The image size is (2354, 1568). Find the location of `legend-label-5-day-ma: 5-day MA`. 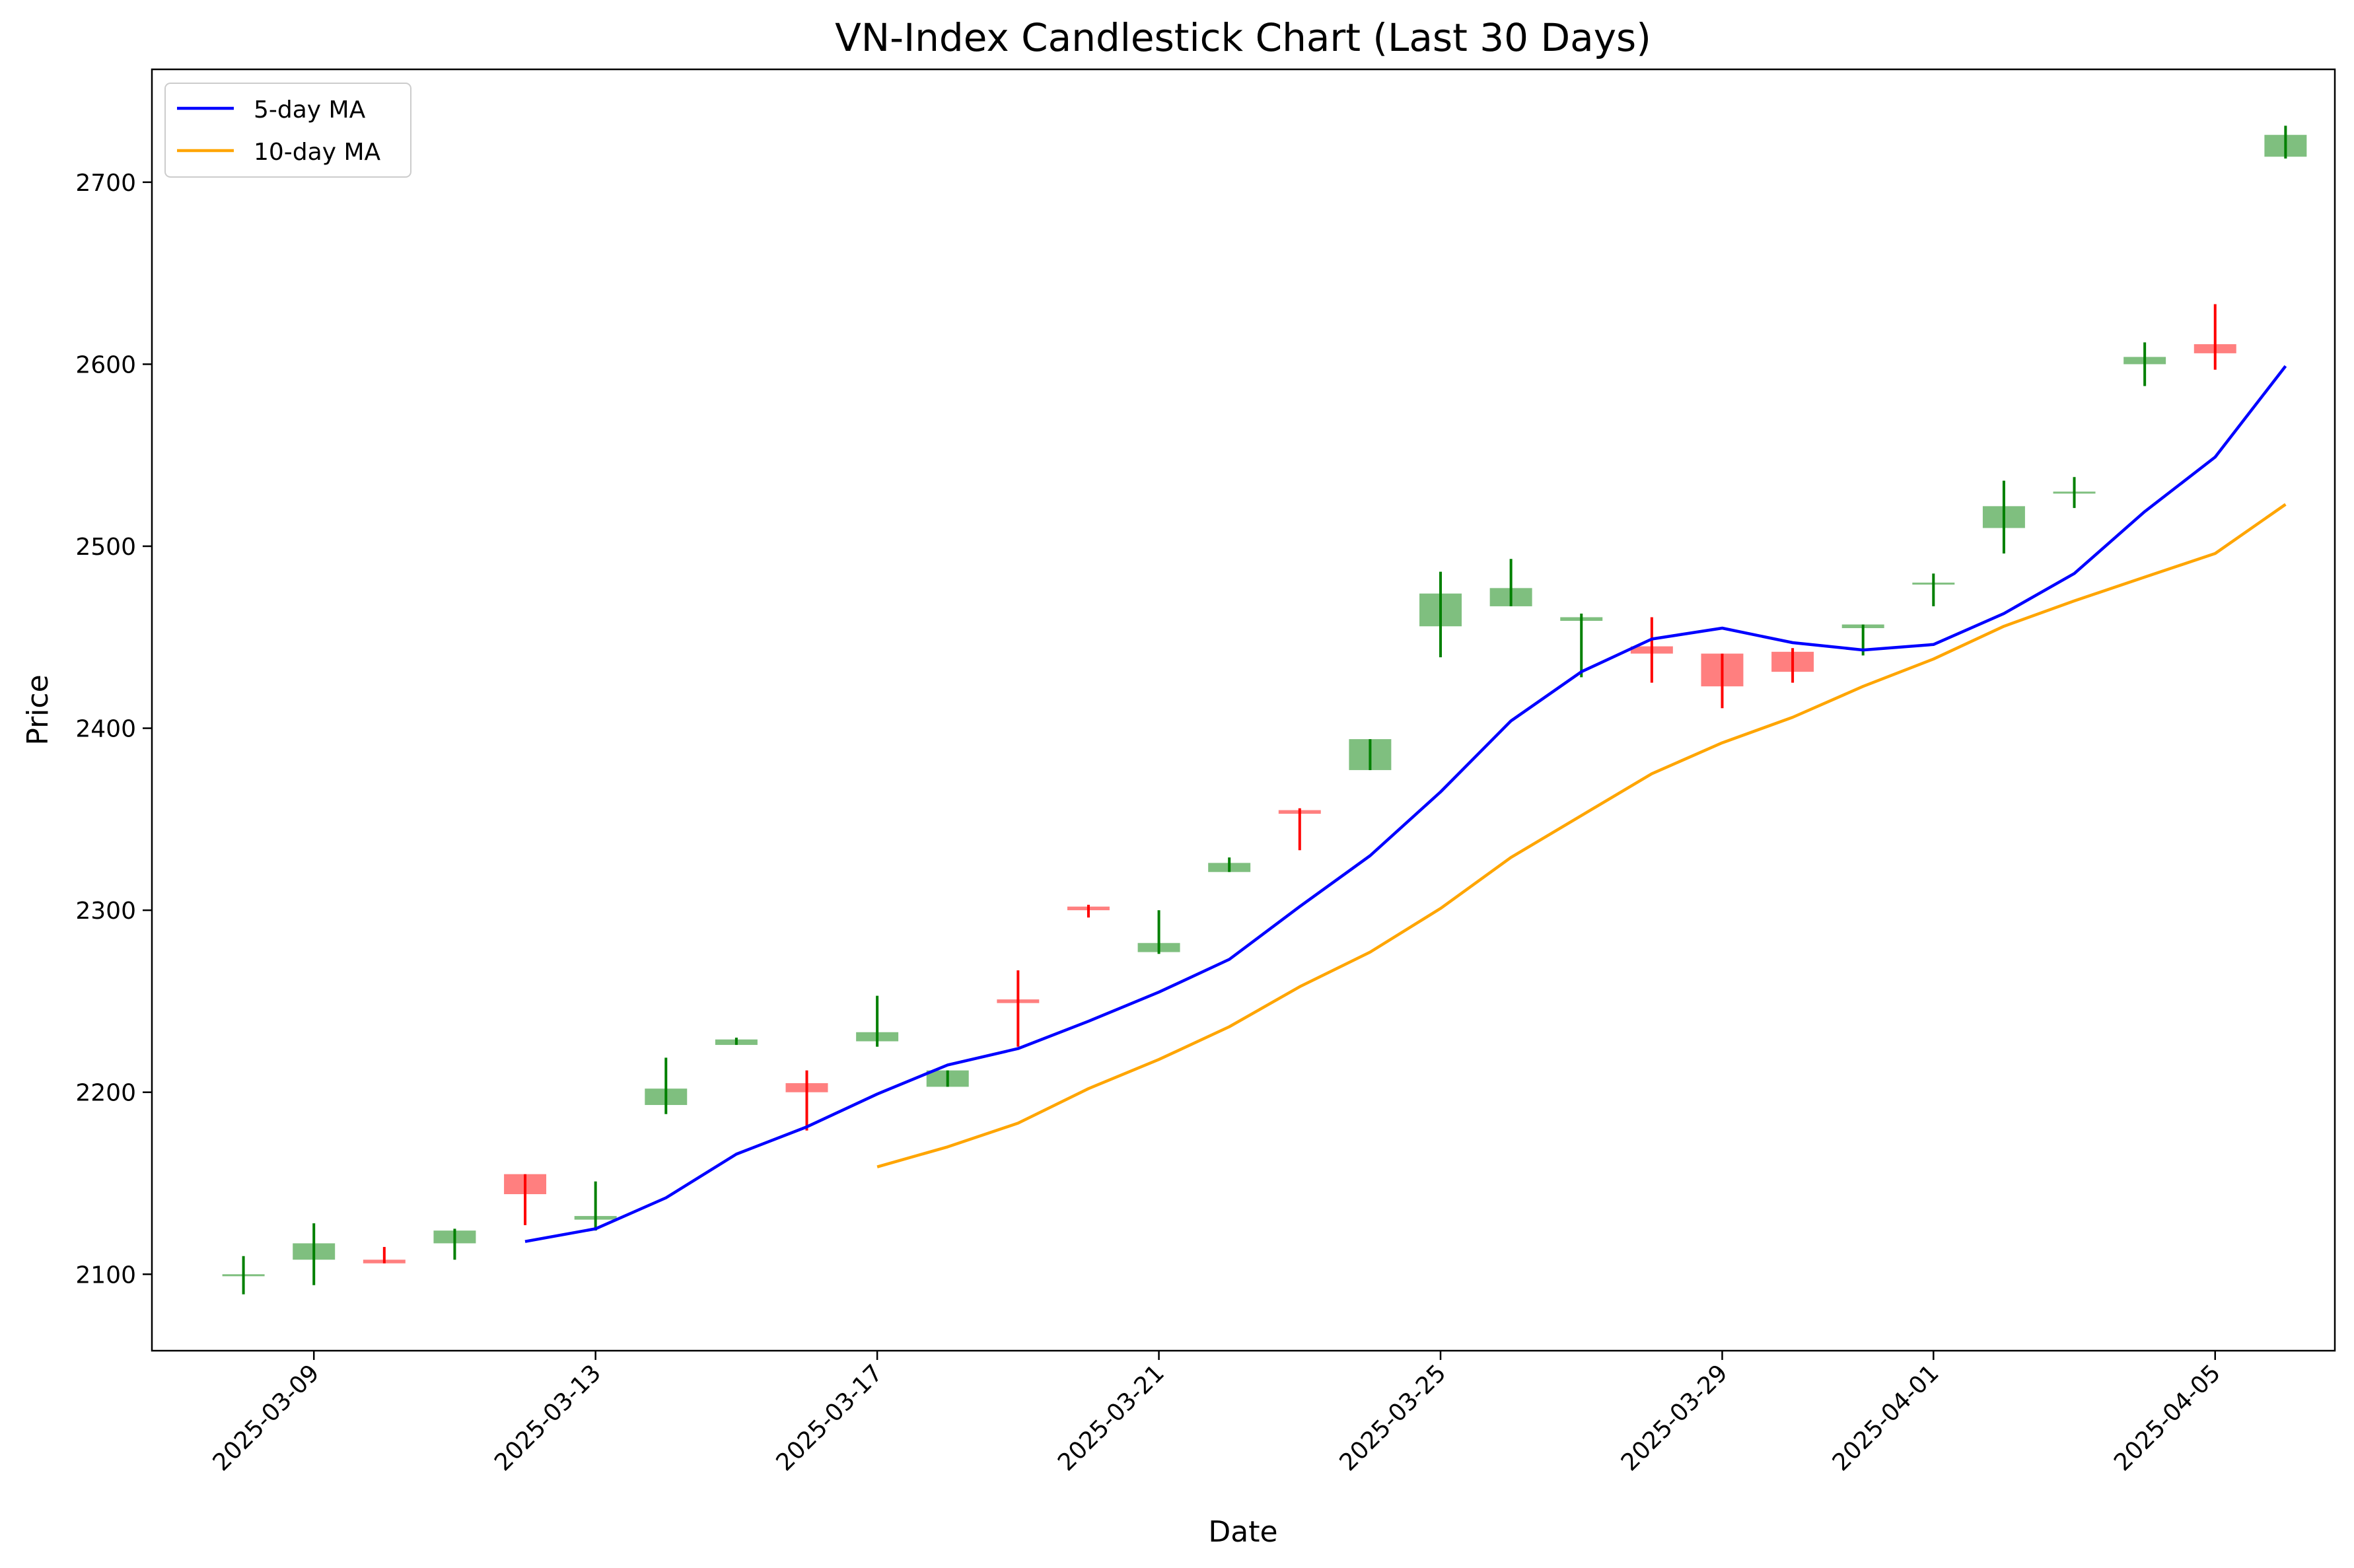

legend-label-5-day-ma: 5-day MA is located at coordinates (310, 110).